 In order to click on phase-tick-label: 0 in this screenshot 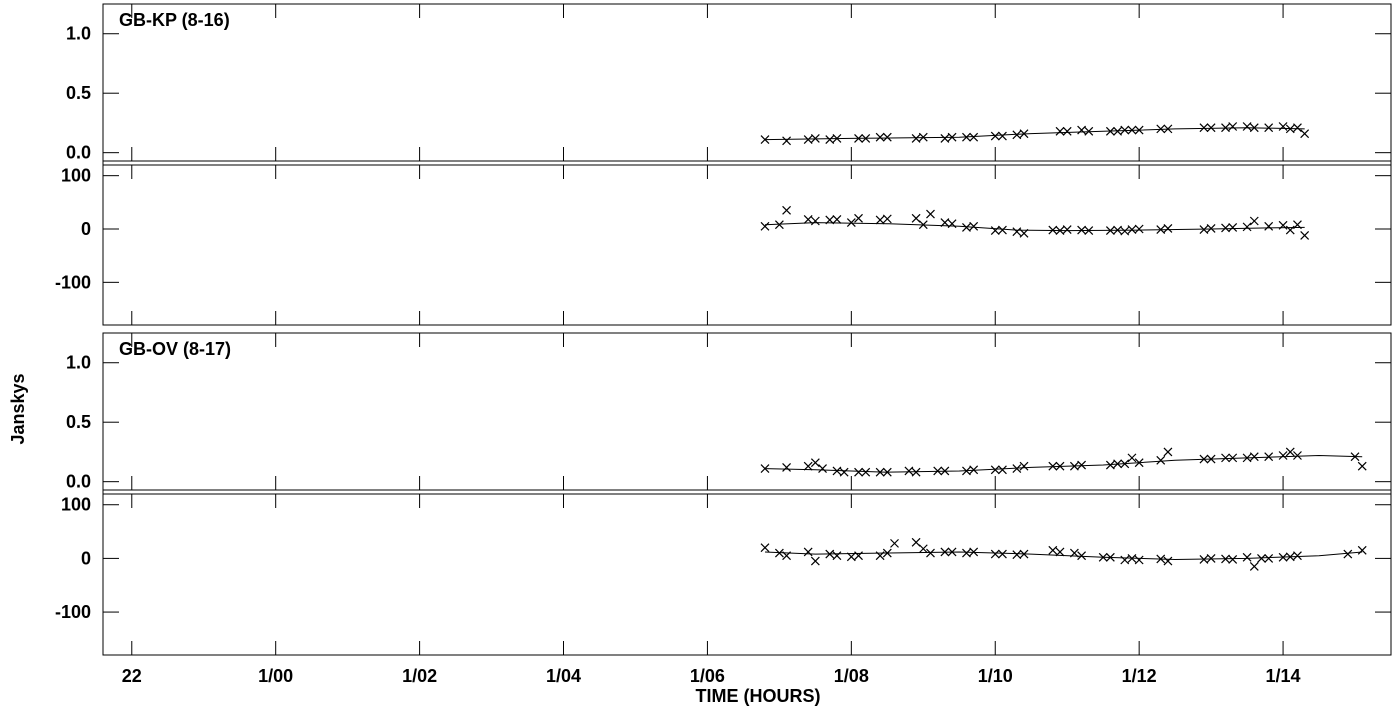, I will do `click(86, 558)`.